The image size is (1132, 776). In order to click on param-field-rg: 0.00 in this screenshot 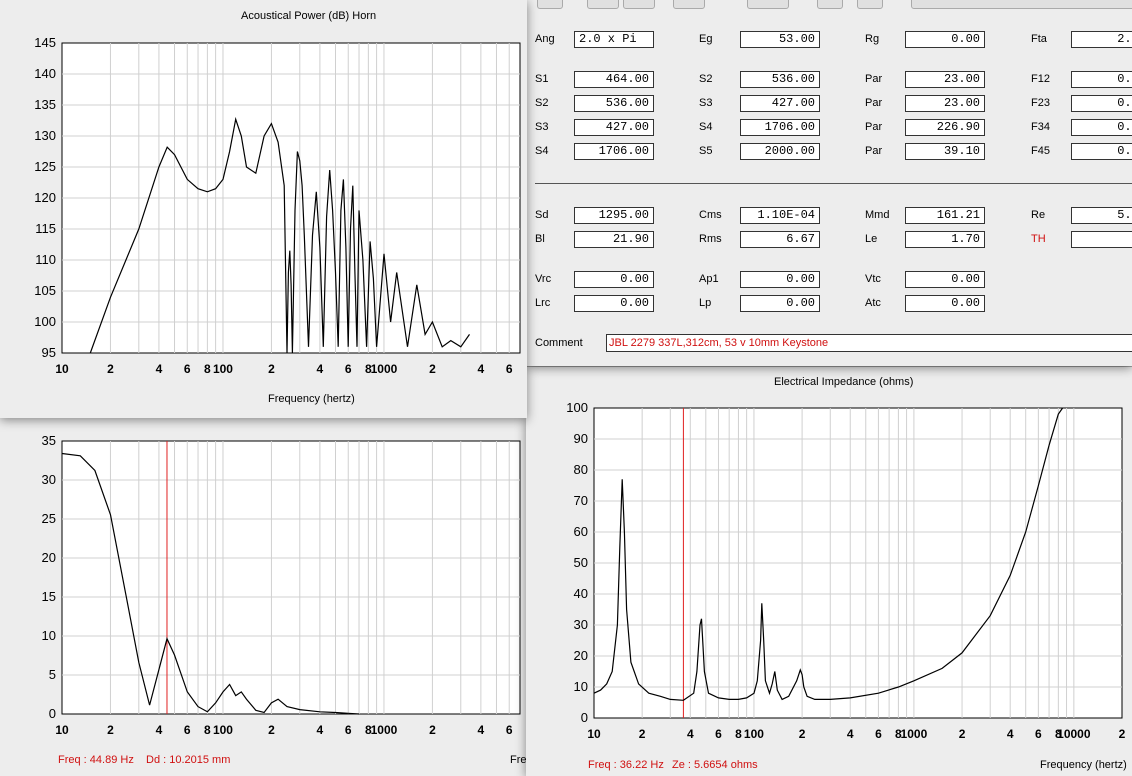, I will do `click(945, 39)`.